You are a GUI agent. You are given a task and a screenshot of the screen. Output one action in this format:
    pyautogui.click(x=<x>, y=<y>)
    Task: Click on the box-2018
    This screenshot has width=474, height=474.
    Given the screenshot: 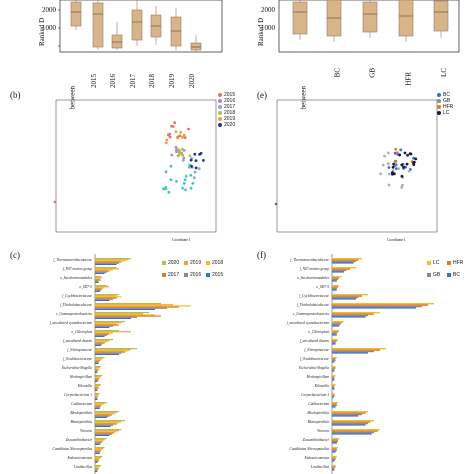 What is the action you would take?
    pyautogui.click(x=156, y=25)
    